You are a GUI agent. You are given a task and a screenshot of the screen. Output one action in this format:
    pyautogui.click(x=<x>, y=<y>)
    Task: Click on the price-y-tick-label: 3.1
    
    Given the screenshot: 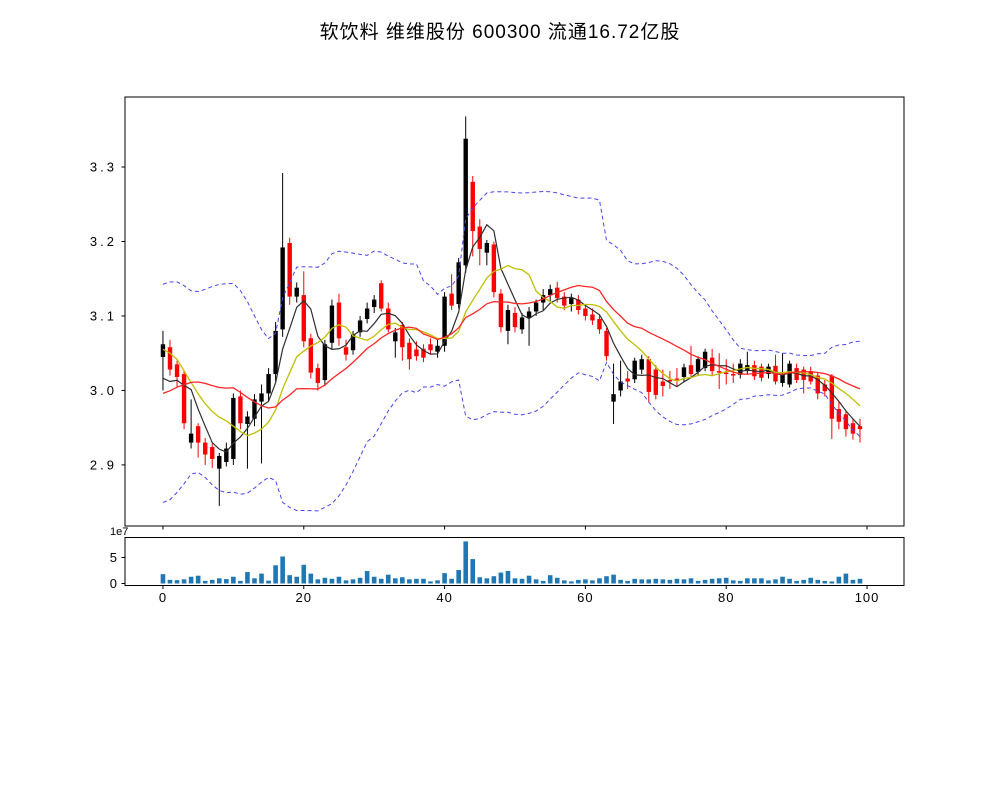 What is the action you would take?
    pyautogui.click(x=103, y=315)
    